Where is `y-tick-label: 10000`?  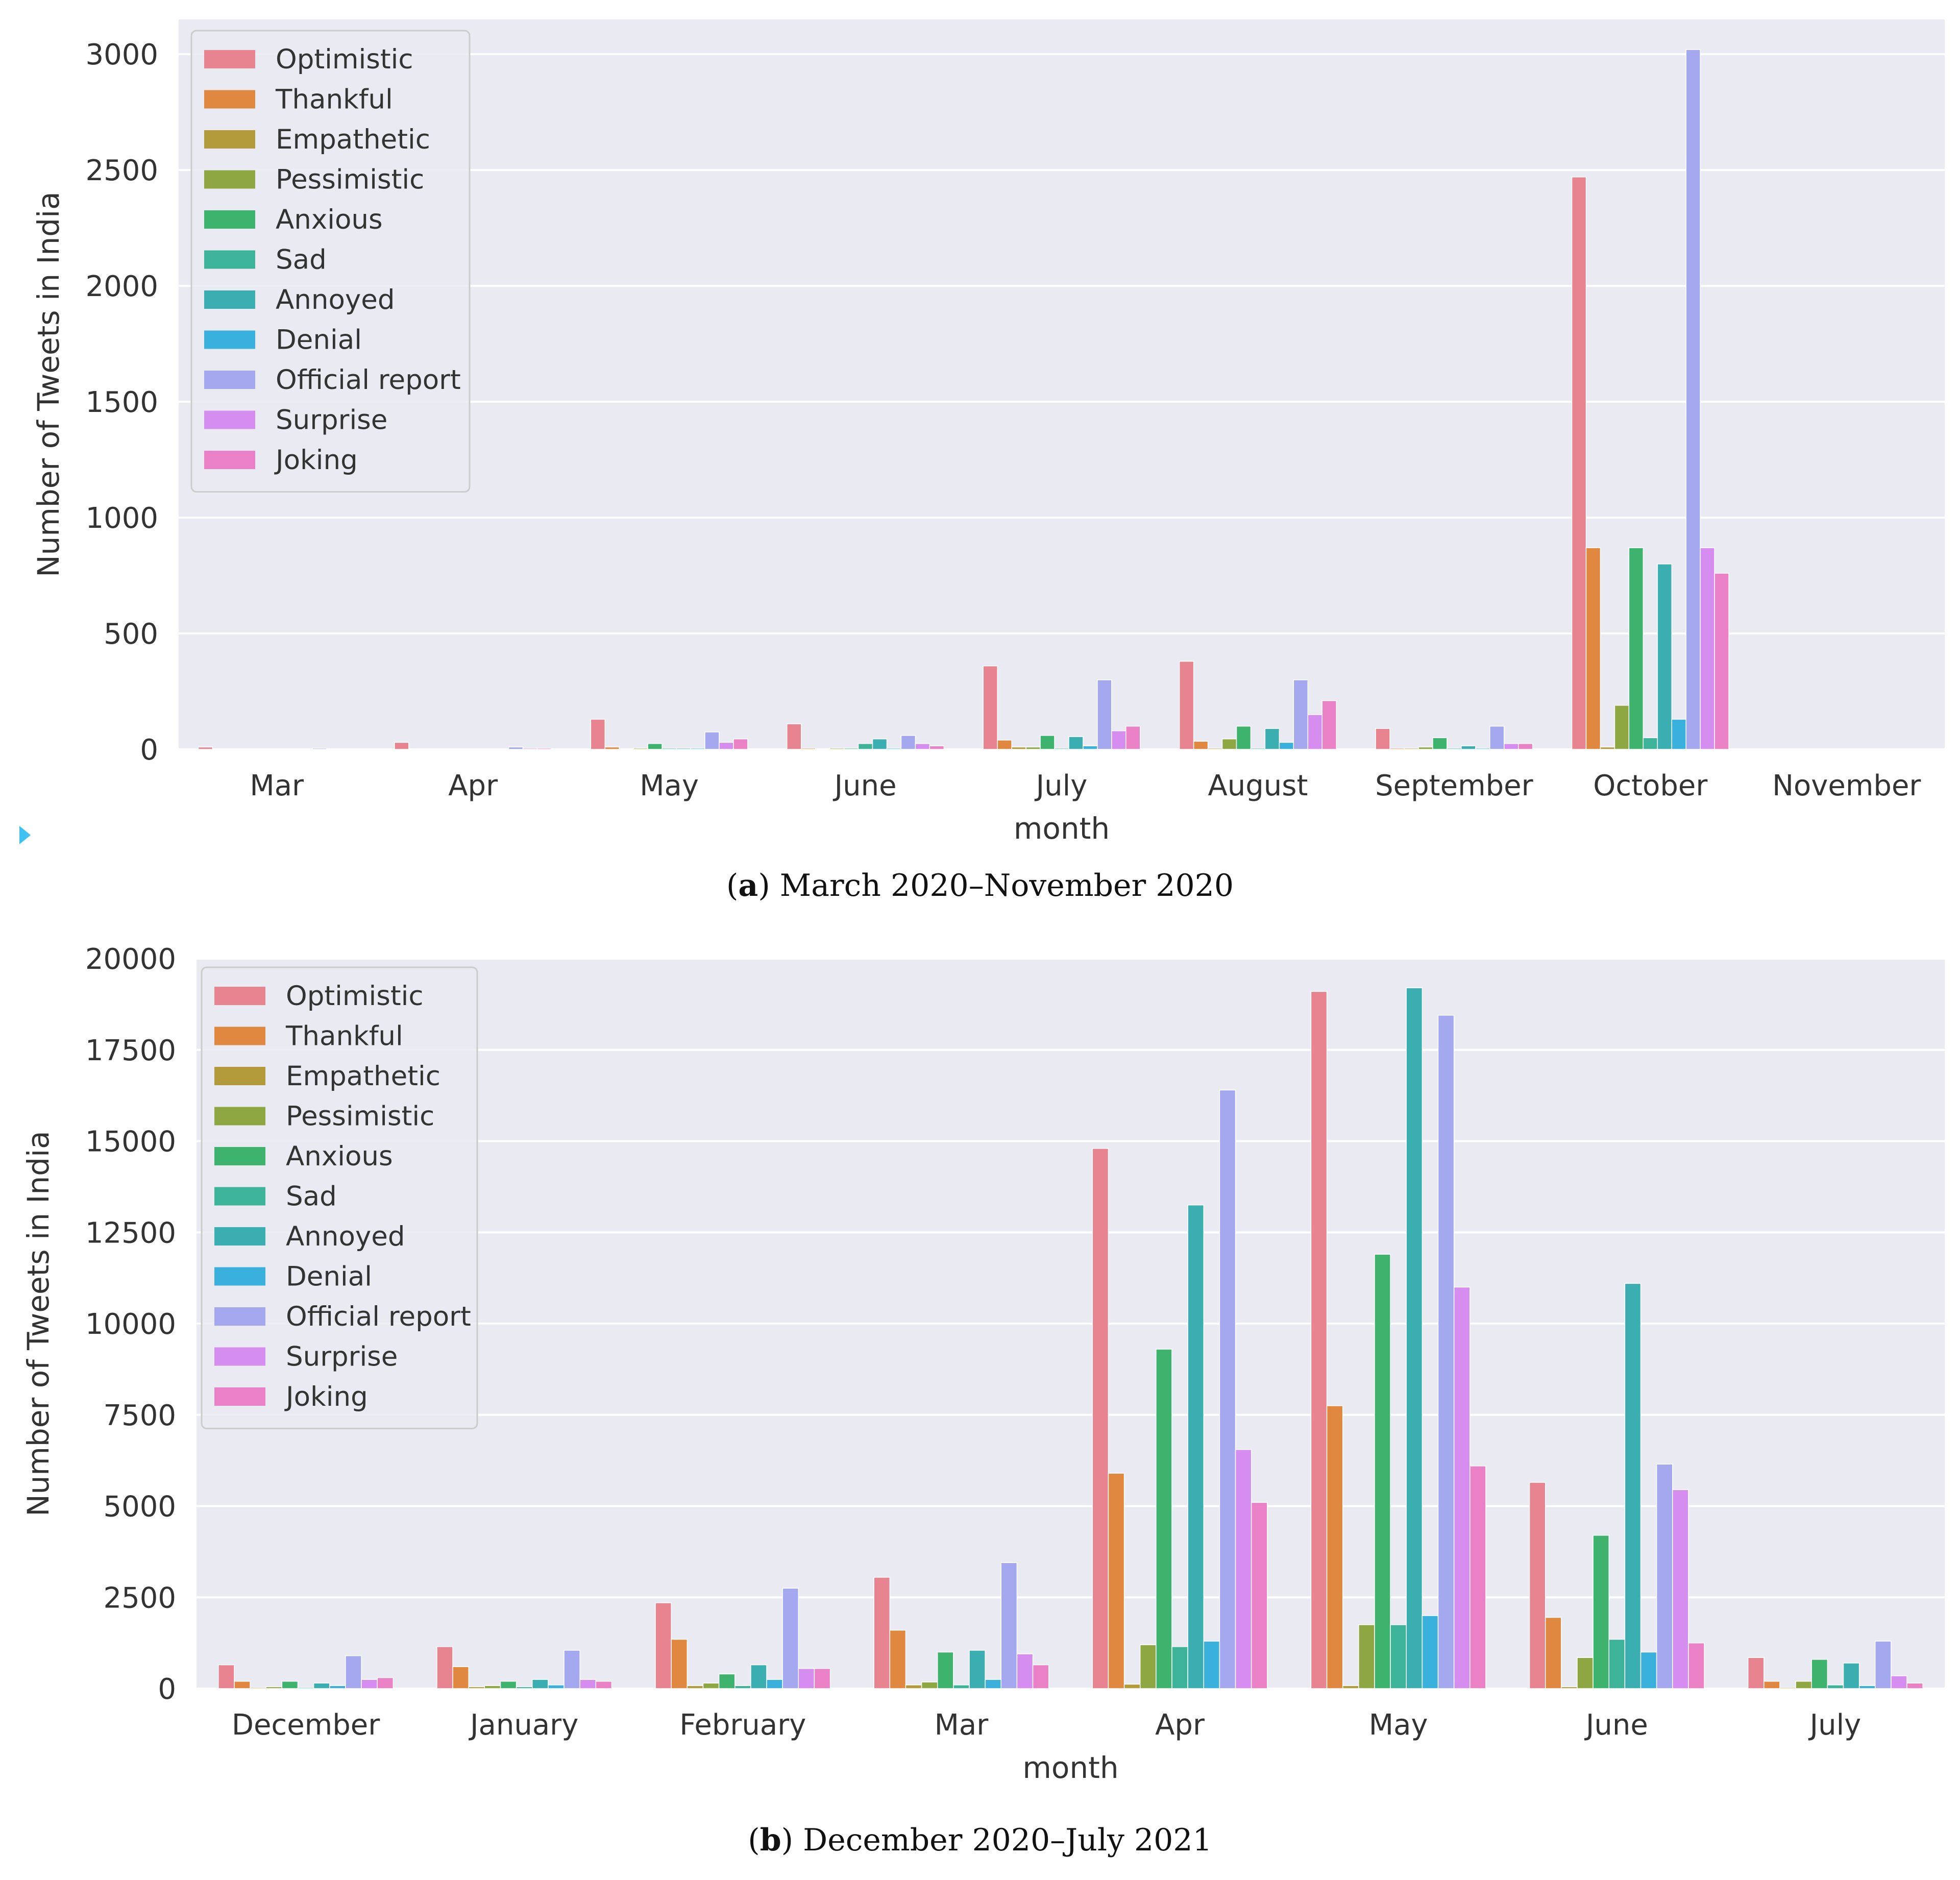
y-tick-label: 10000 is located at coordinates (130, 1324).